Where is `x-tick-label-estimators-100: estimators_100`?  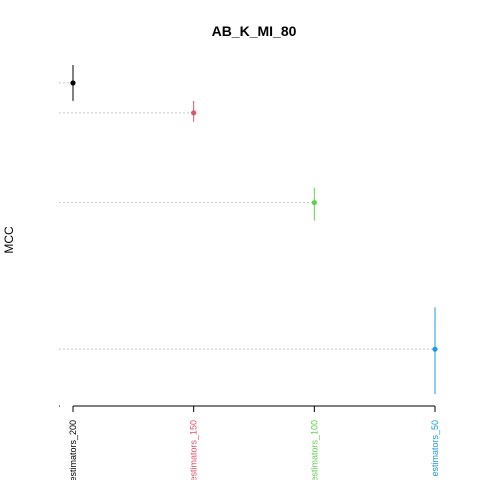 x-tick-label-estimators-100: estimators_100 is located at coordinates (314, 450).